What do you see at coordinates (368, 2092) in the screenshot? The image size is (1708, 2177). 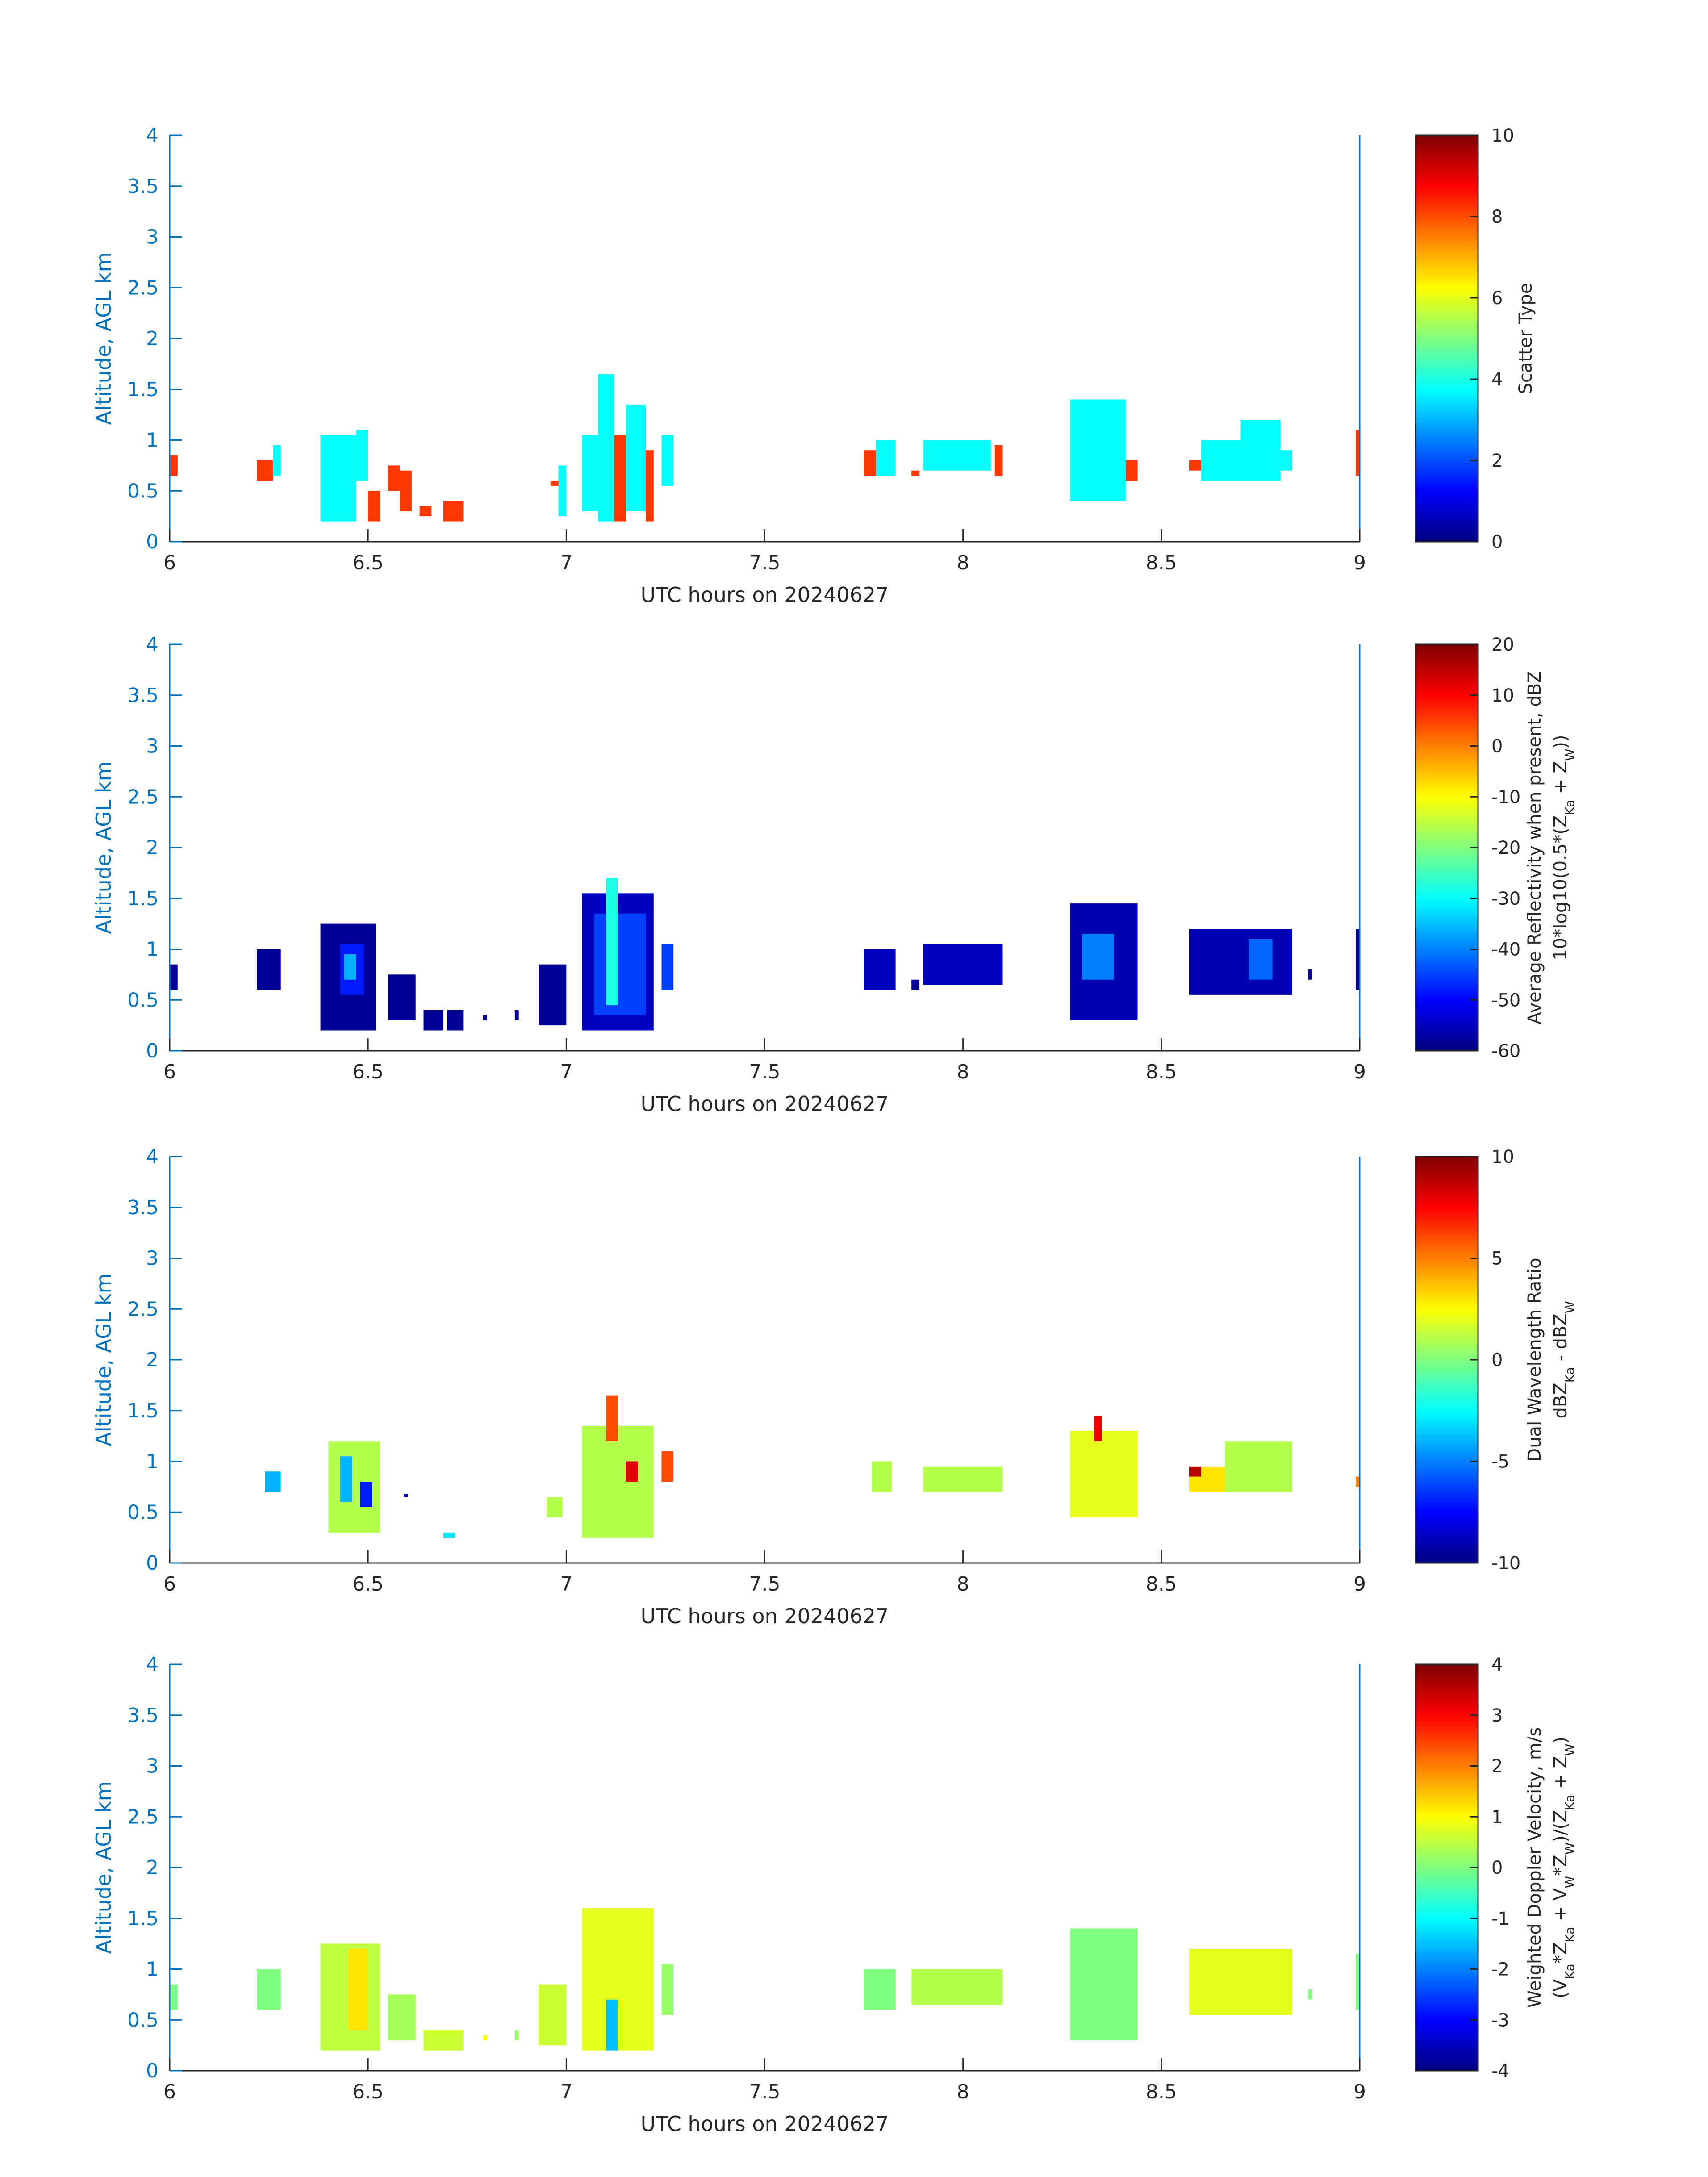 I see `x-tick-label: 6.5` at bounding box center [368, 2092].